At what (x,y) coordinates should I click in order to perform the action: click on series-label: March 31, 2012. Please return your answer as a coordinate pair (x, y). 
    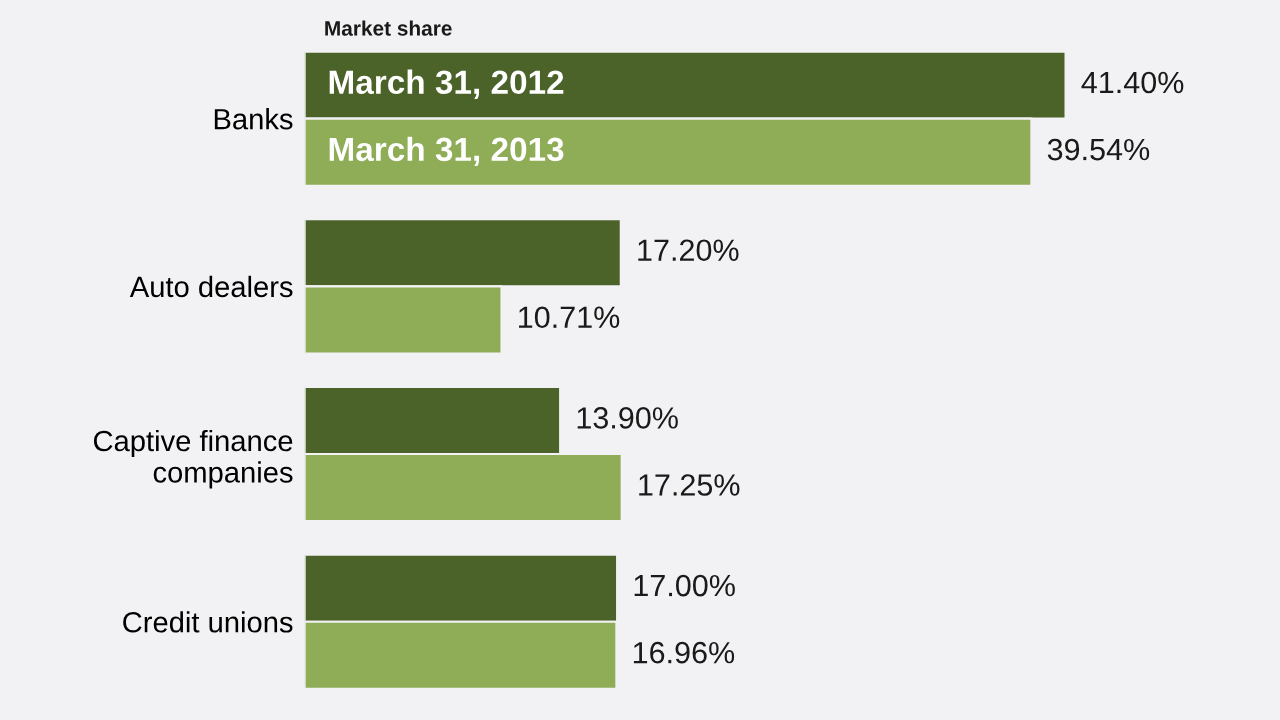
    Looking at the image, I should click on (446, 84).